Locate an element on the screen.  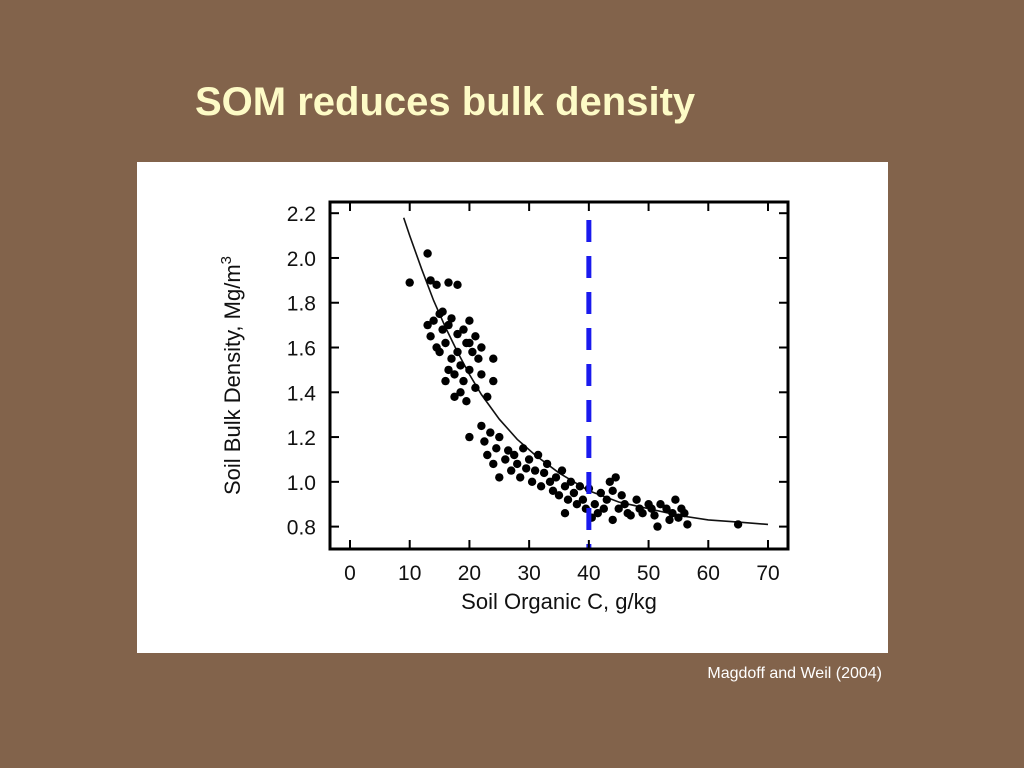
x-tick-label: 20 is located at coordinates (469, 573).